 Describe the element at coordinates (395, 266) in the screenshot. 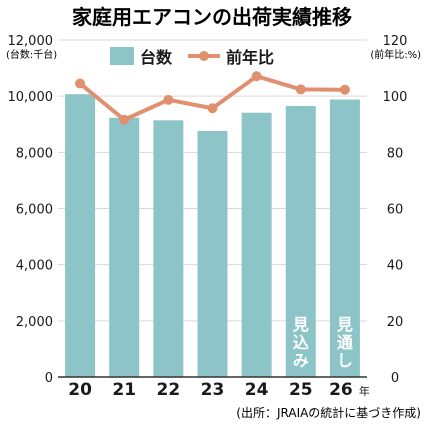

I see `right-tick-label: 40` at that location.